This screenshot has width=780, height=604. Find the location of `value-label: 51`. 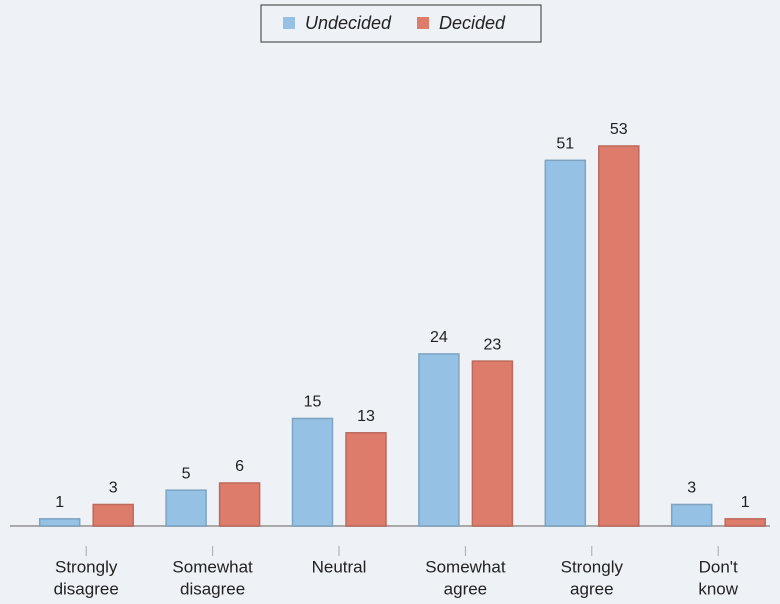

value-label: 51 is located at coordinates (565, 144).